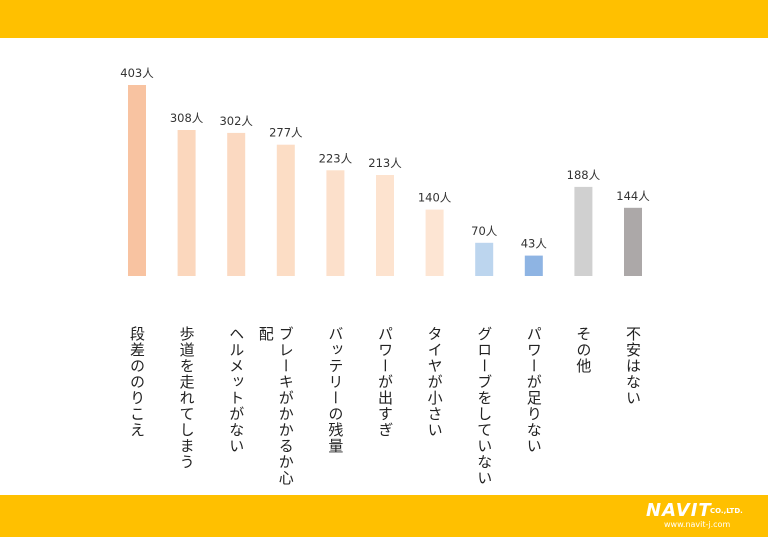 The width and height of the screenshot is (768, 537). What do you see at coordinates (584, 175) in the screenshot?
I see `value-label-9: 188人` at bounding box center [584, 175].